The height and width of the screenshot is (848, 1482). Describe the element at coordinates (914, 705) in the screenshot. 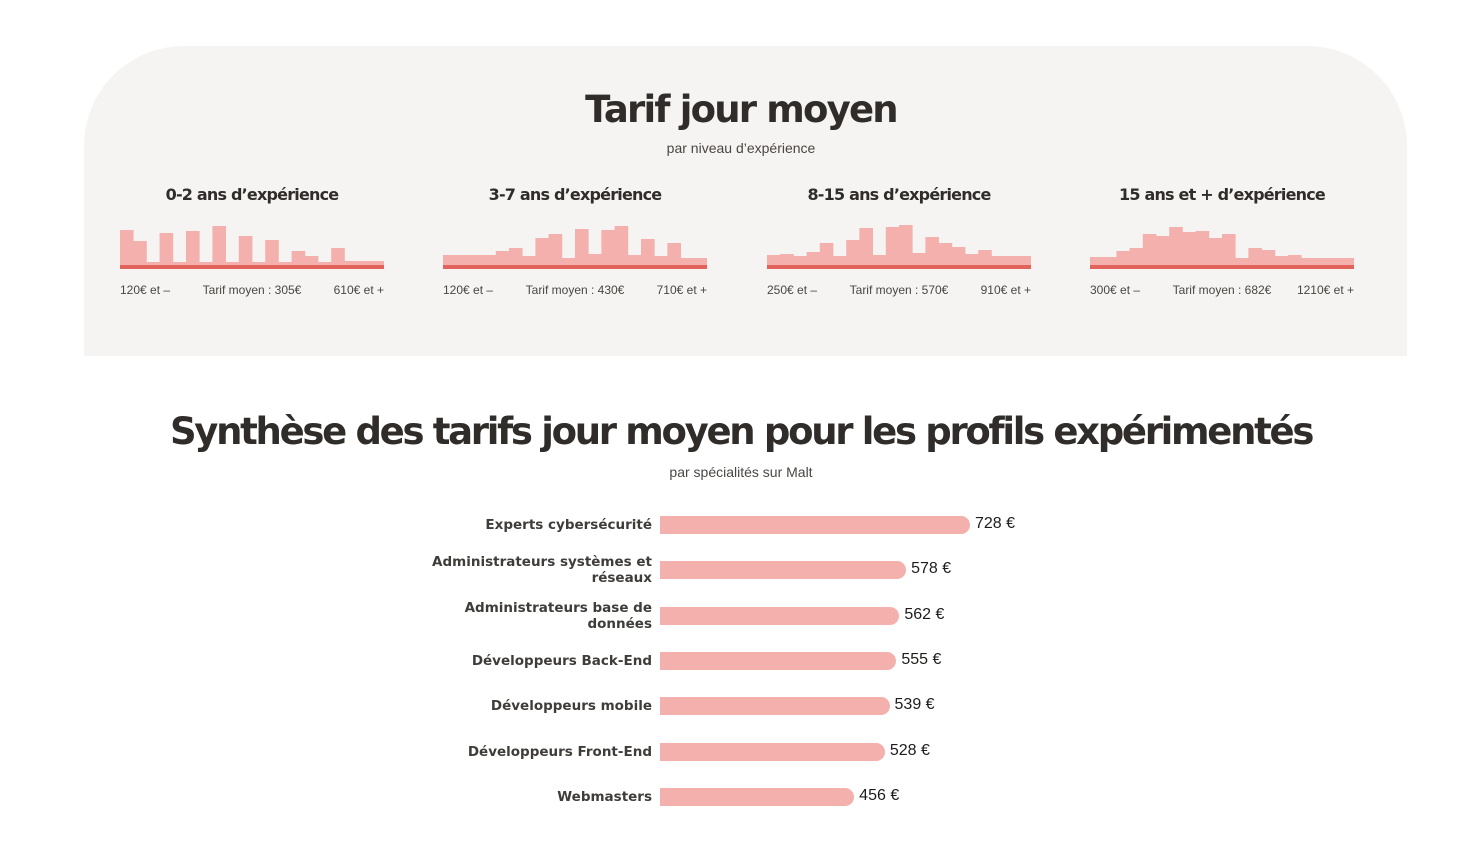

I see `bar-value-label: 539 €` at that location.